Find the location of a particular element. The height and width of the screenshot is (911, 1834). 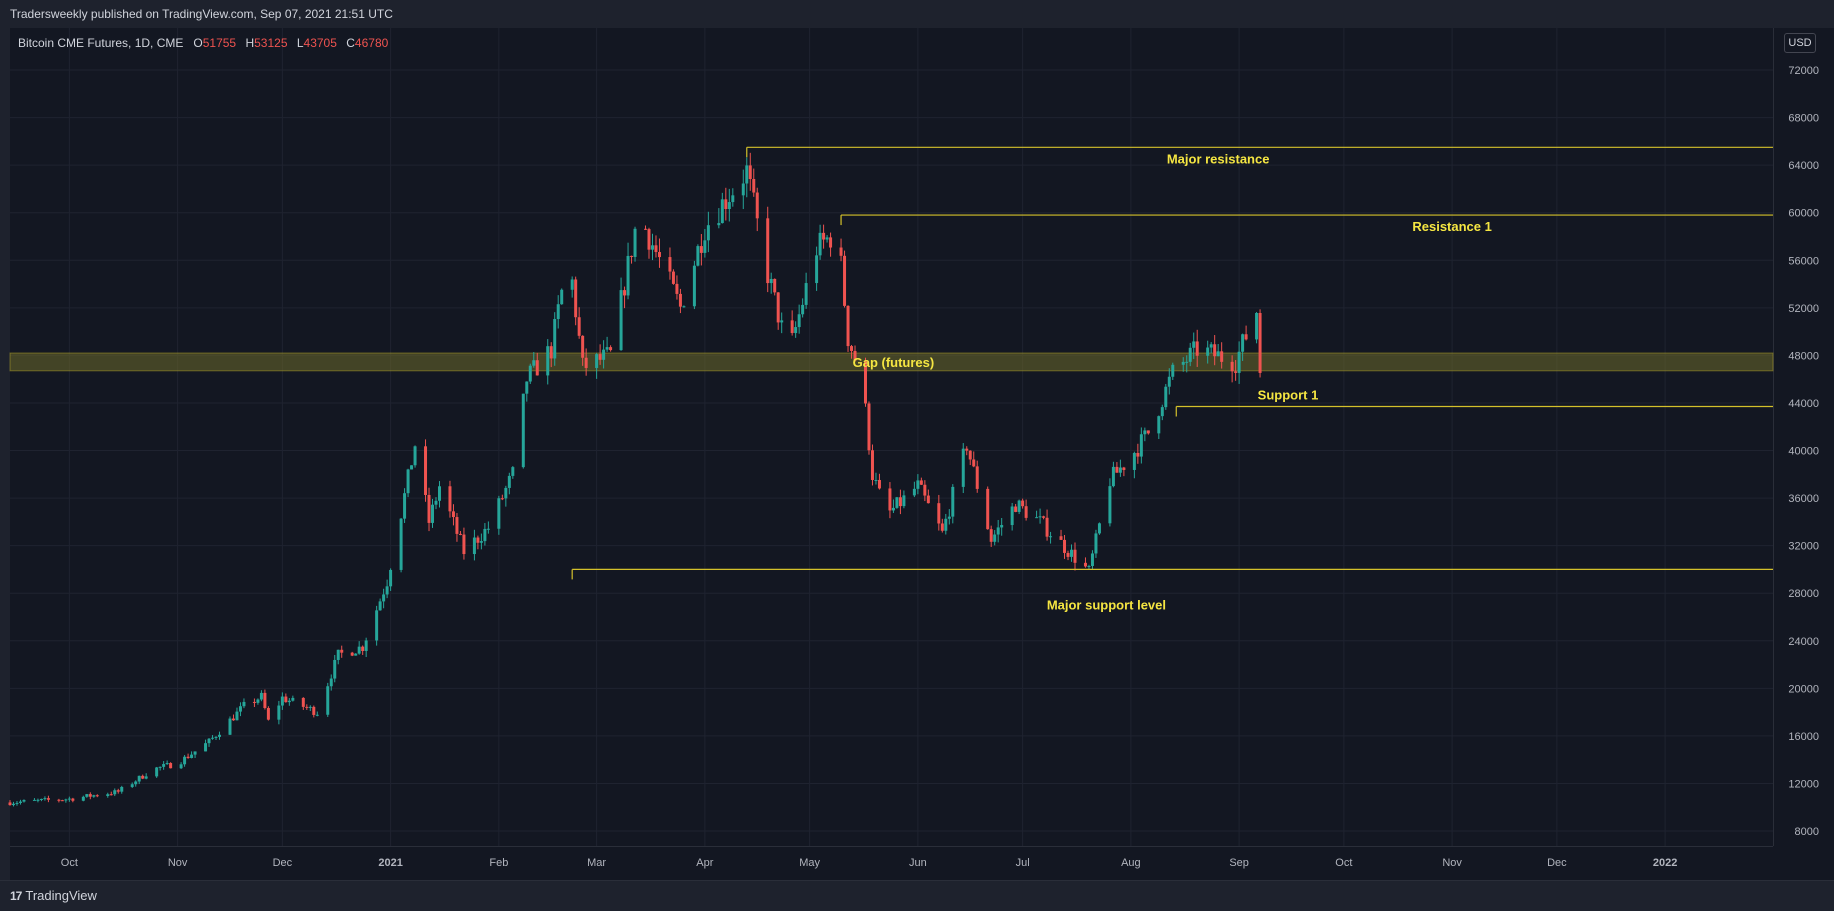

currency-button: USD is located at coordinates (1800, 43).